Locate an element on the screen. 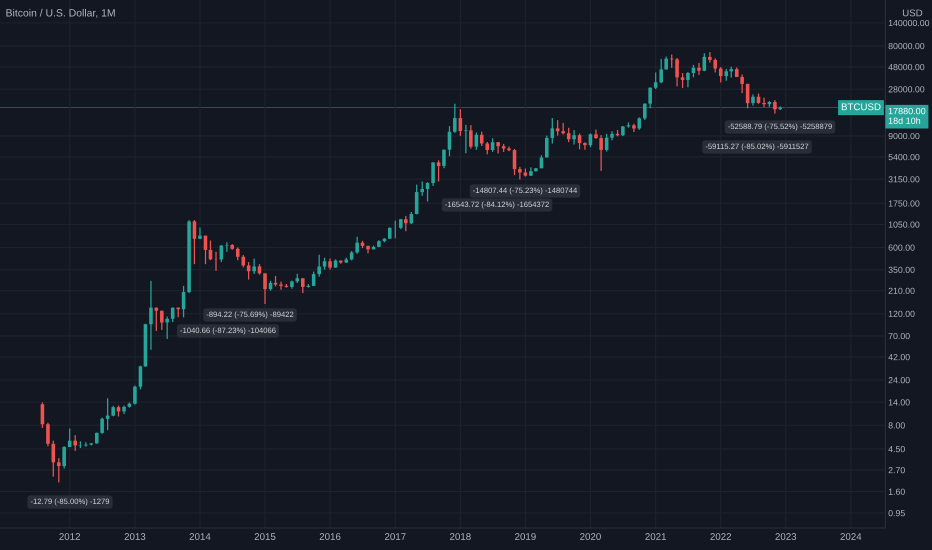 The width and height of the screenshot is (932, 550). x-tick-label: 2017 is located at coordinates (395, 536).